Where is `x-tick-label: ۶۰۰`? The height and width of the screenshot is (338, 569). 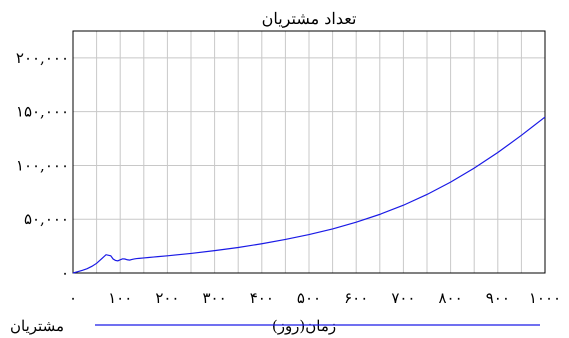
x-tick-label: ۶۰۰ is located at coordinates (356, 298).